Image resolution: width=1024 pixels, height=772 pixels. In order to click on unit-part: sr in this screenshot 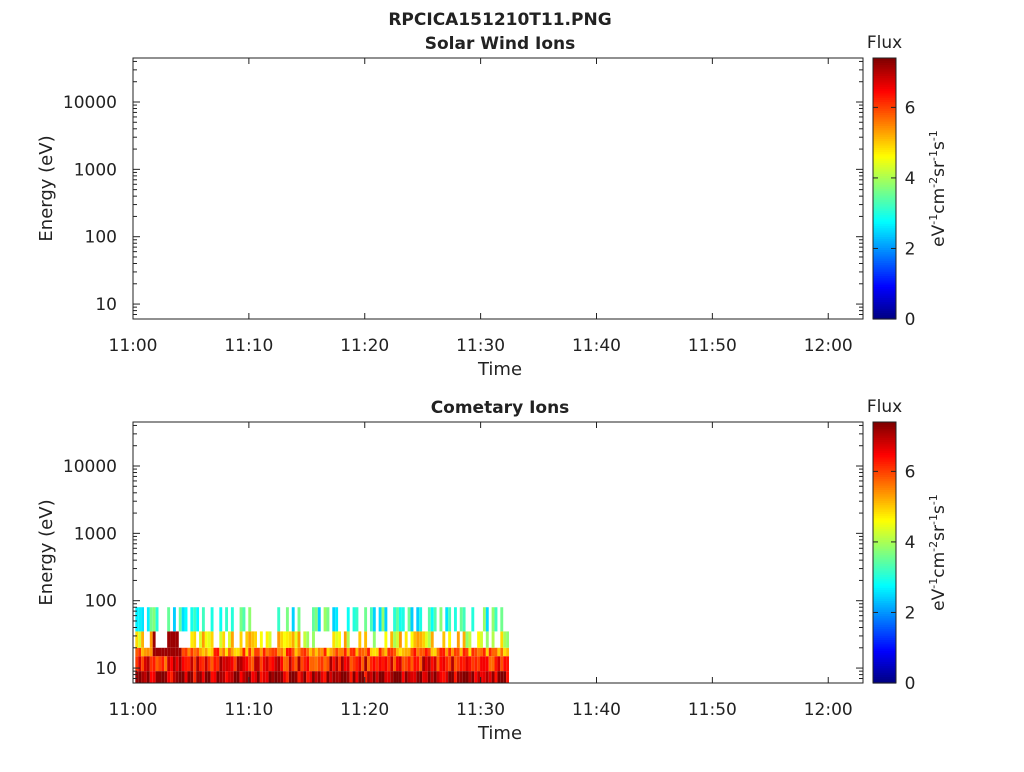, I will do `click(939, 169)`.